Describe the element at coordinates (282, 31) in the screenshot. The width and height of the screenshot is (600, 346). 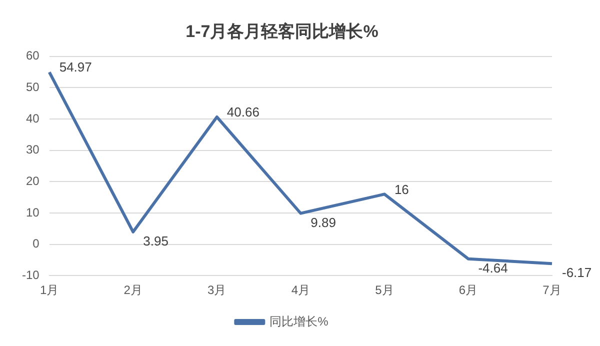
I see `chart-title: 1-7月各月轻客同比增长%` at that location.